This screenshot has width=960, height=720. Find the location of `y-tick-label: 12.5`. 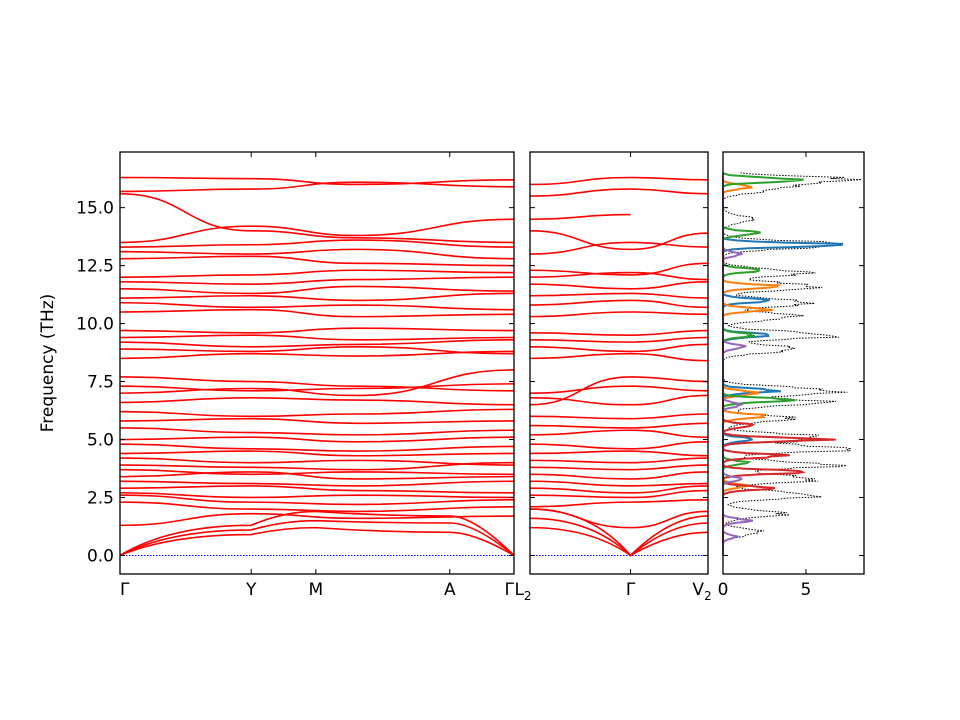

y-tick-label: 12.5 is located at coordinates (95, 267).